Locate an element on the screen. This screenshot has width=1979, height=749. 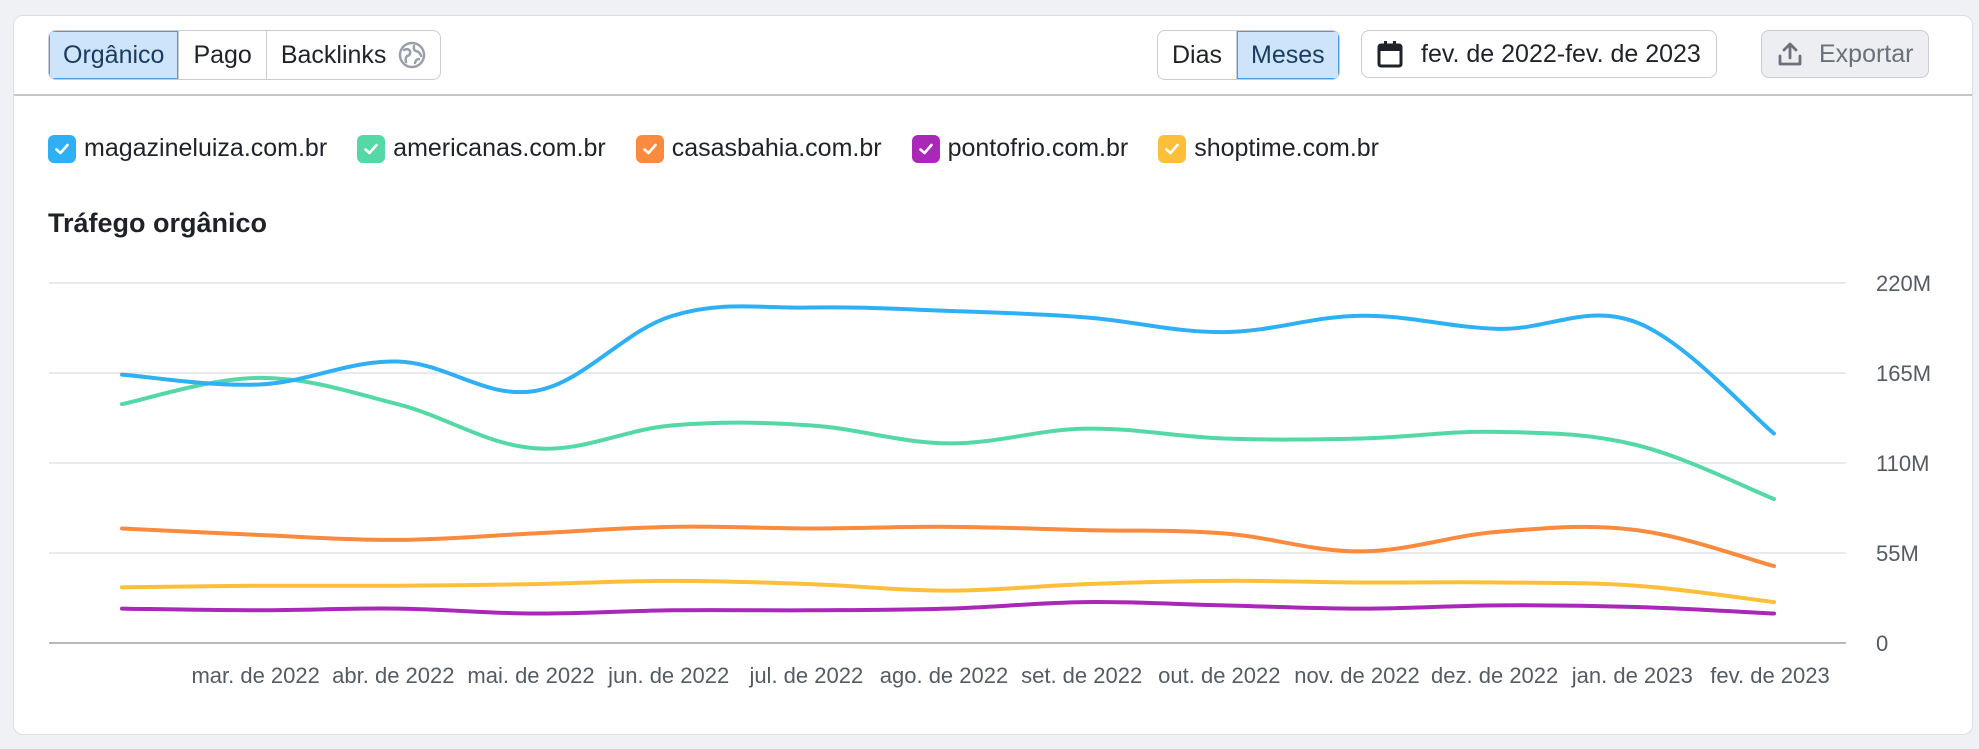
tab-organic: Orgânico is located at coordinates (114, 55).